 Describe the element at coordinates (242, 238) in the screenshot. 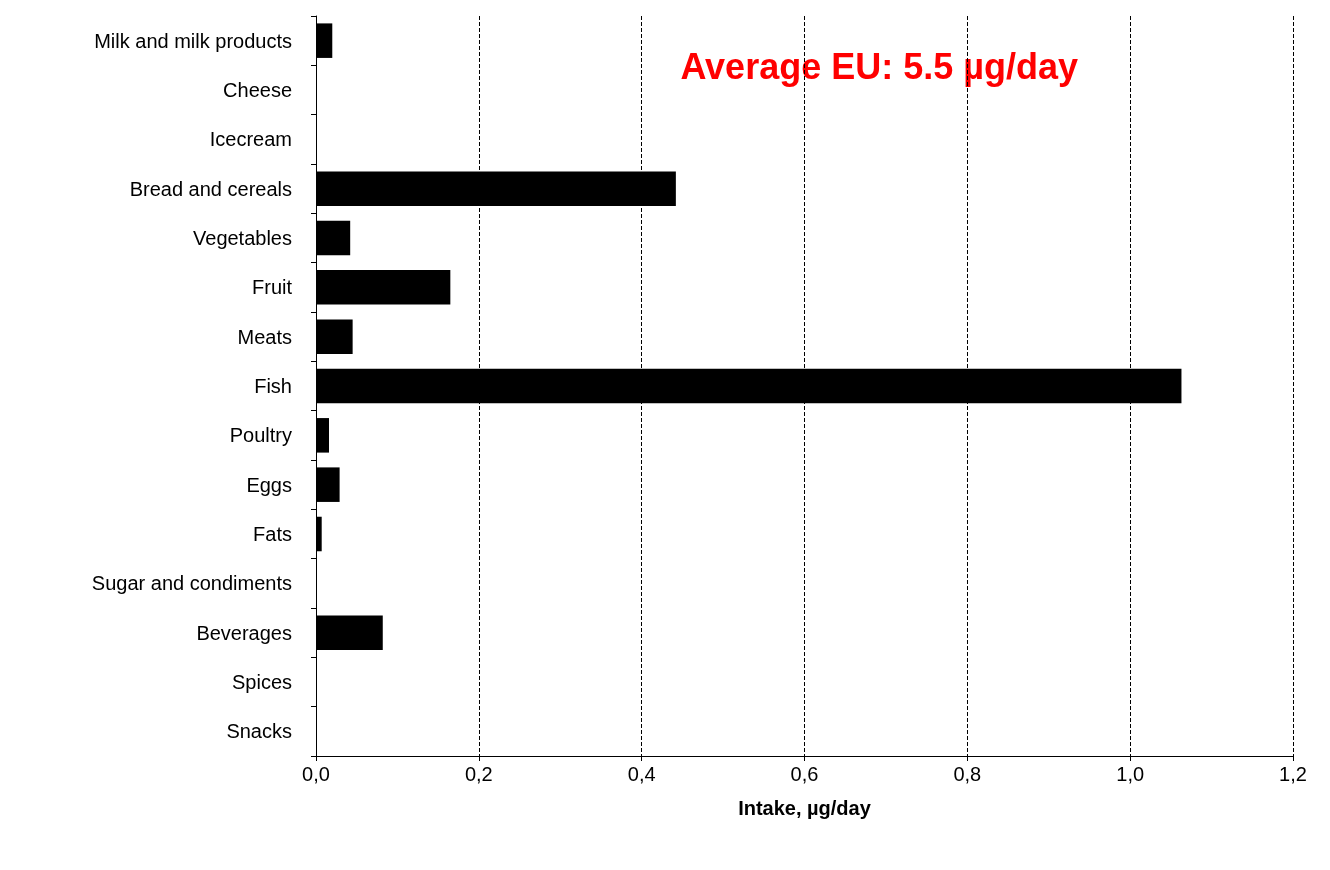

I see `y-tick-label: Vegetables` at that location.